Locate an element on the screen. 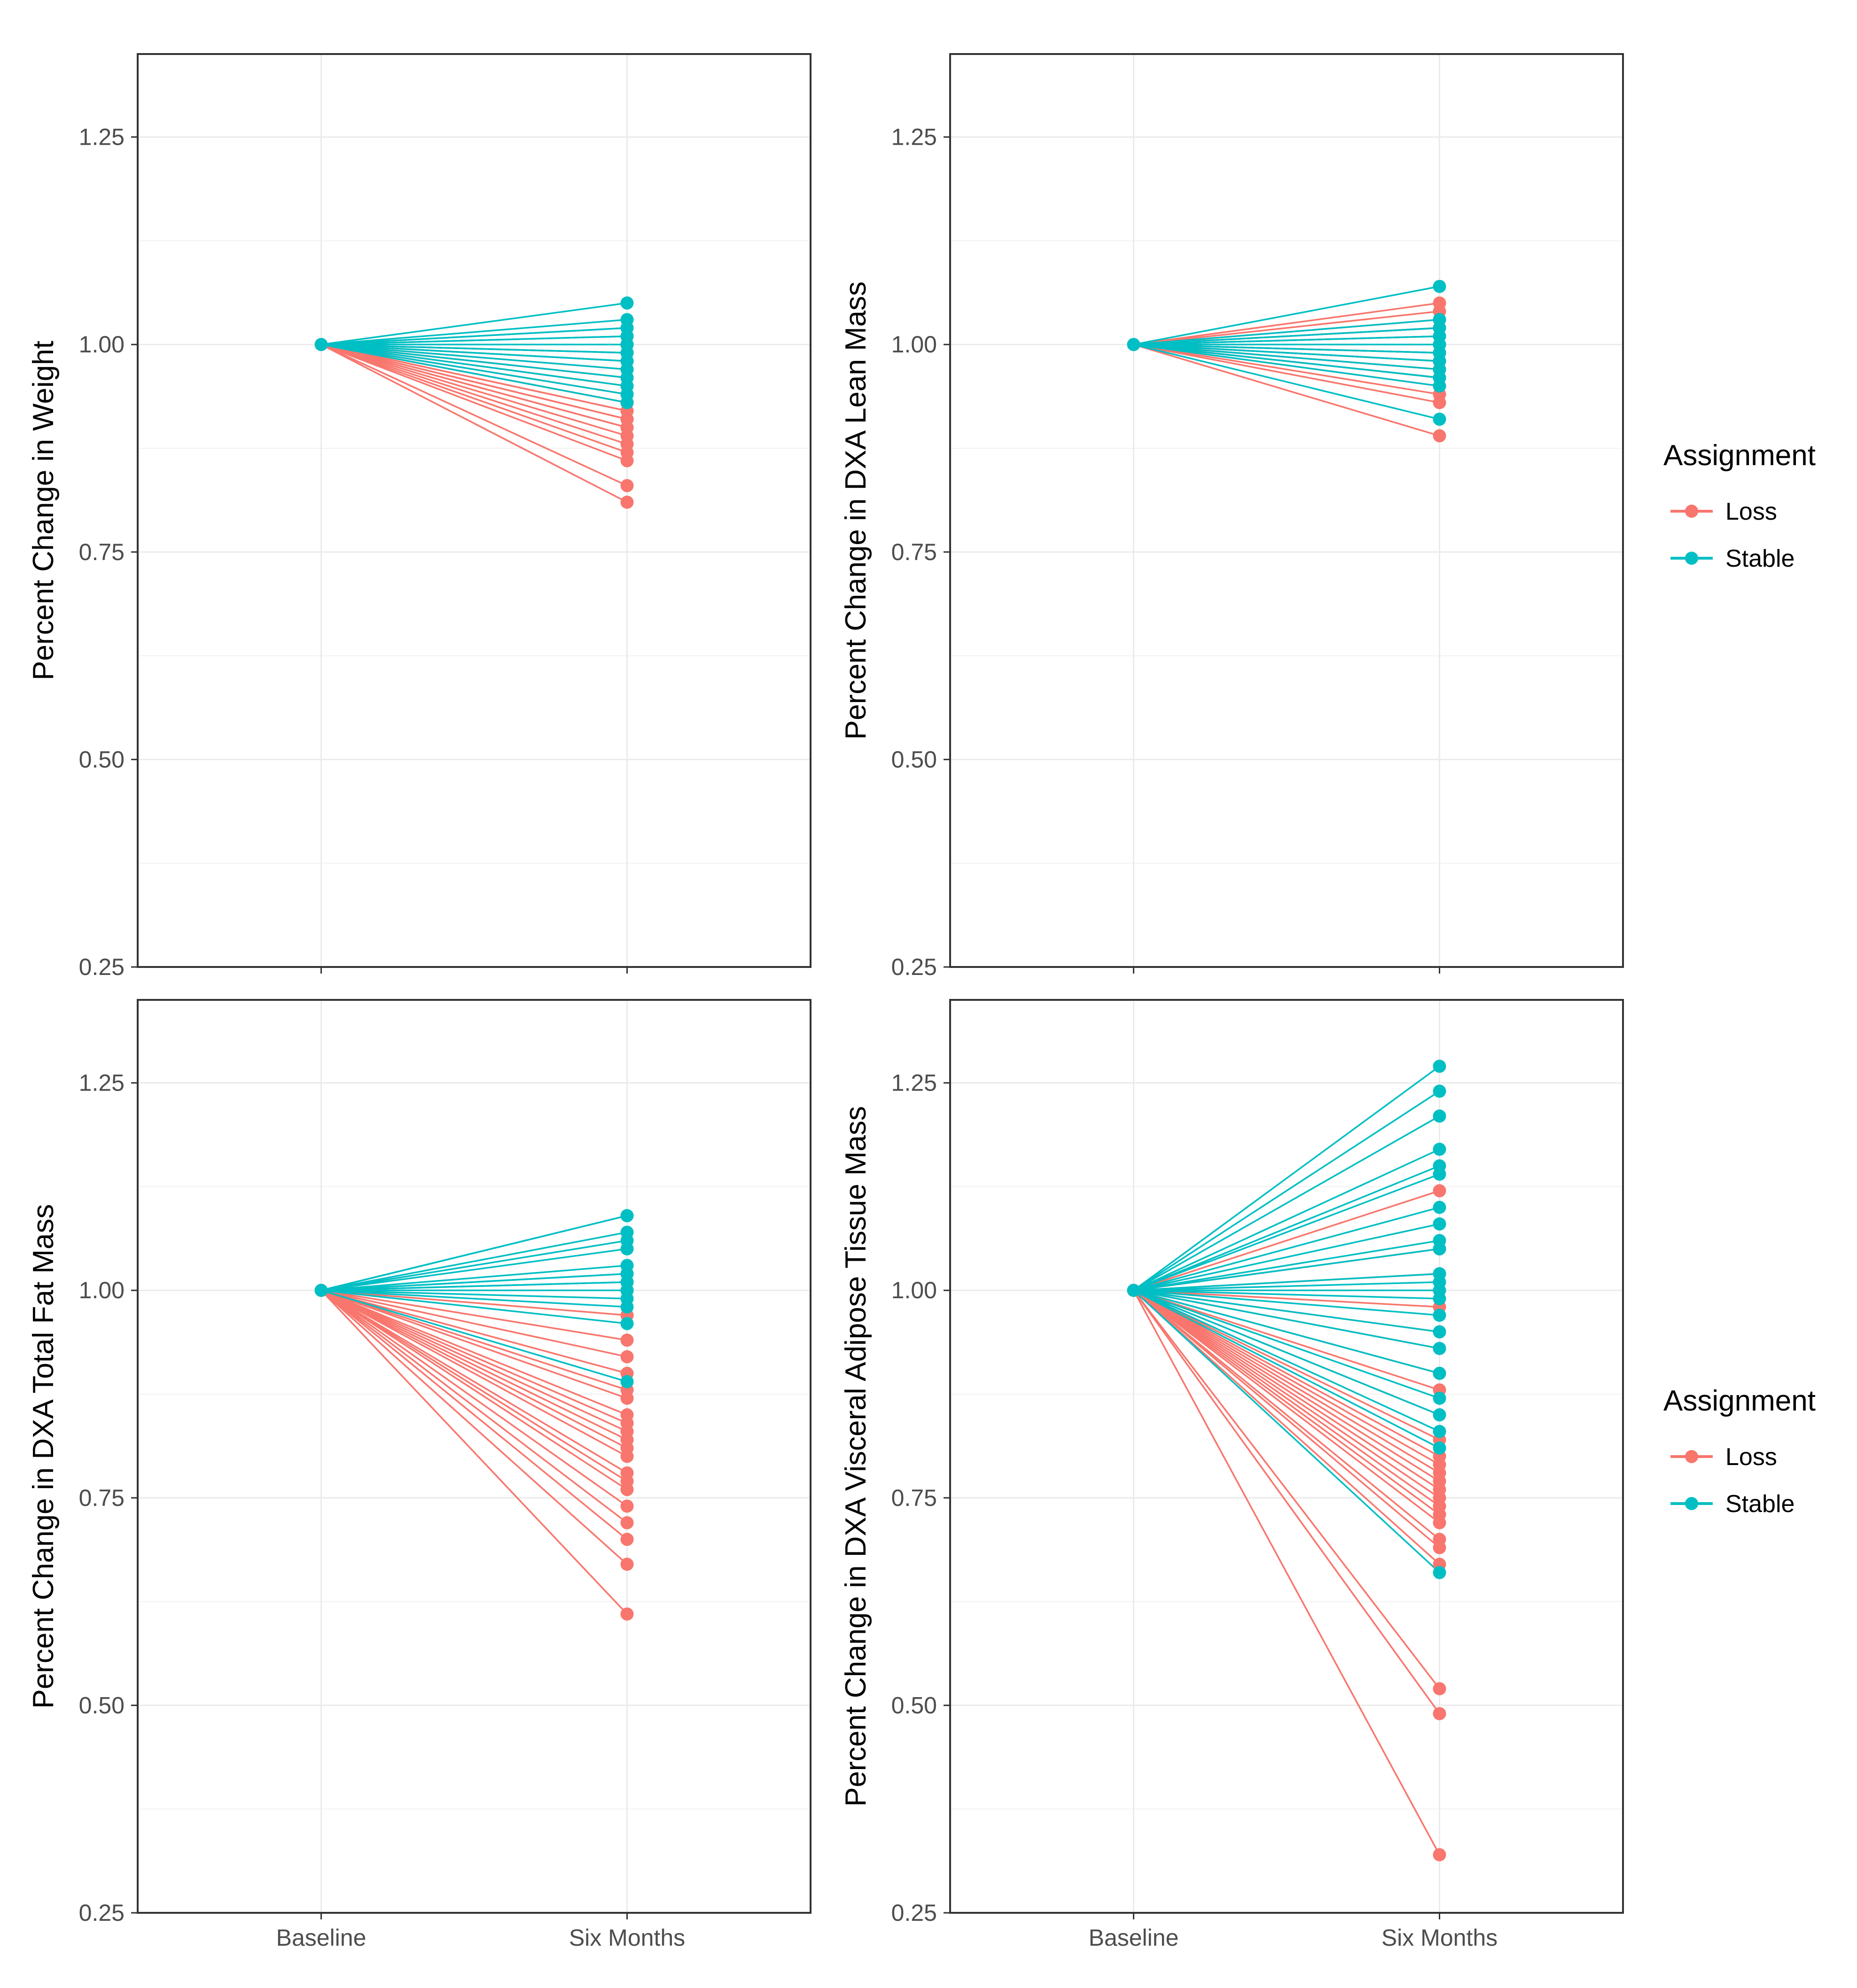 The height and width of the screenshot is (1988, 1857). legend-bottom: Assignment Loss Stable is located at coordinates (1739, 1451).